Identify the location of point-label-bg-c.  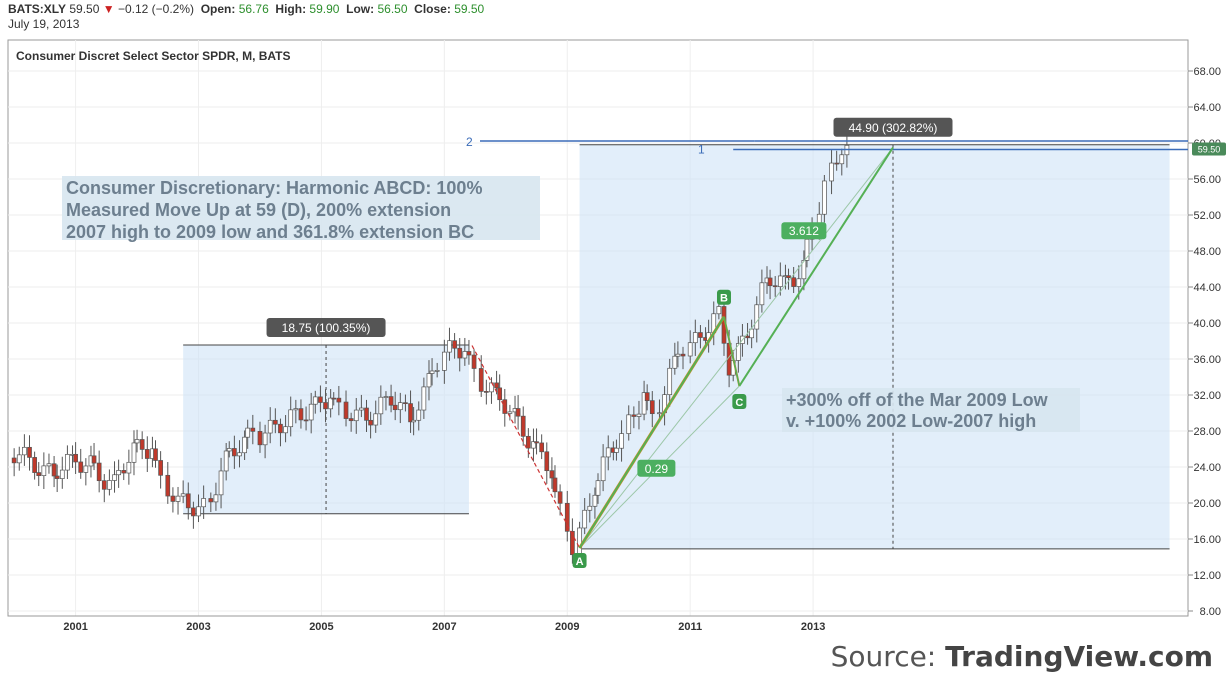
(739, 401).